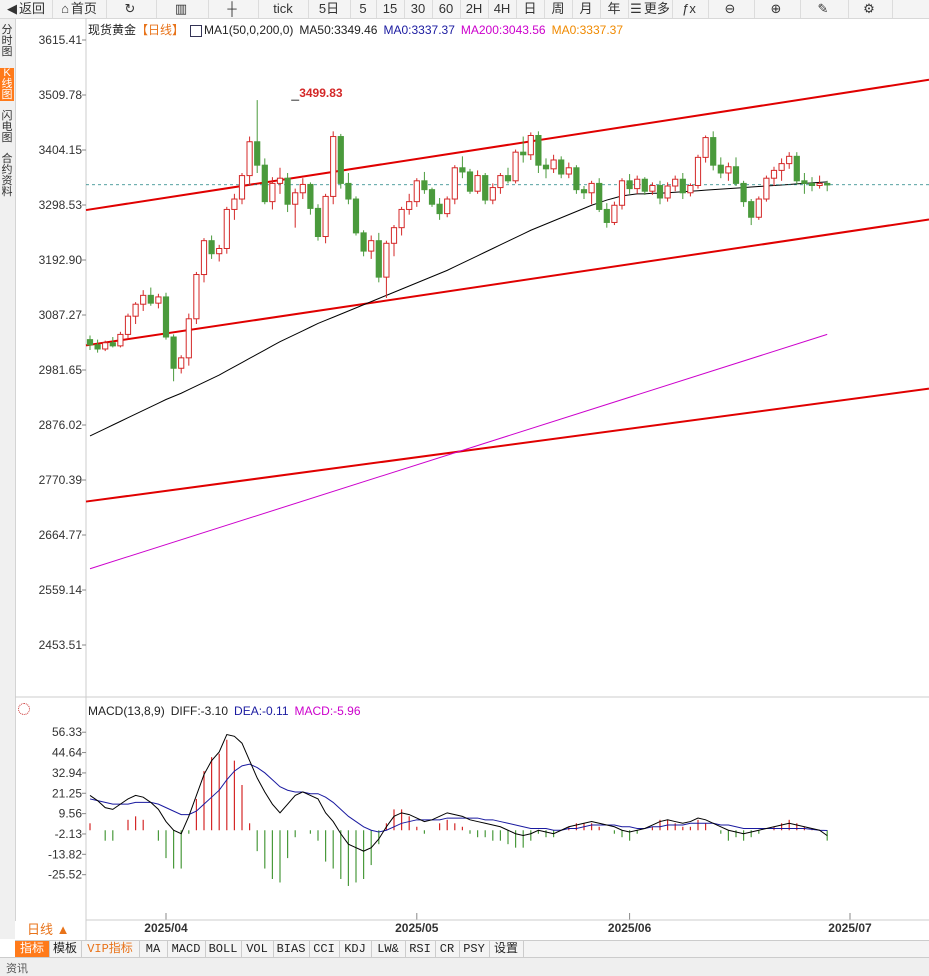 The width and height of the screenshot is (929, 976). I want to click on indicator-tab-4: MACD, so click(186, 949).